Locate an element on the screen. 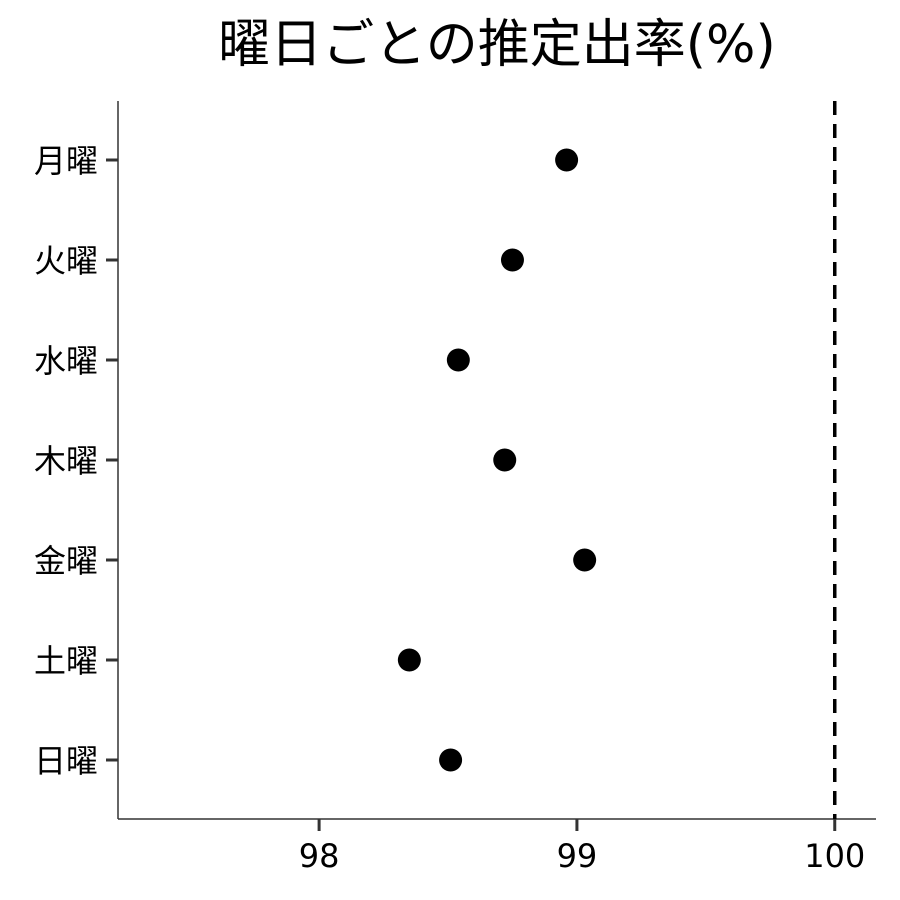  y-tick-label: 水曜 is located at coordinates (66, 361).